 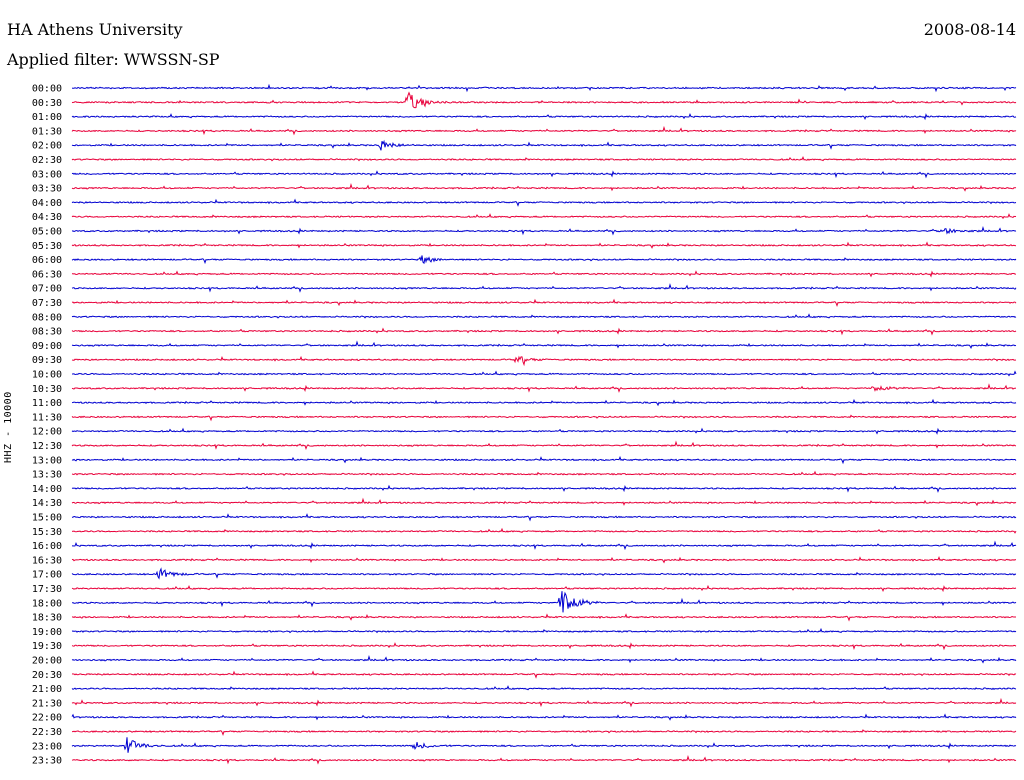 What do you see at coordinates (113, 59) in the screenshot?
I see `filter-label: Applied filter: WWSSN-SP` at bounding box center [113, 59].